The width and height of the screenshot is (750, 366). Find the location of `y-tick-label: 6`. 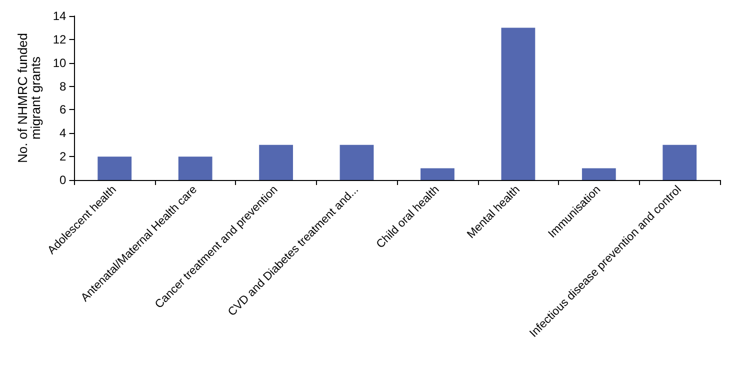

y-tick-label: 6 is located at coordinates (63, 109).